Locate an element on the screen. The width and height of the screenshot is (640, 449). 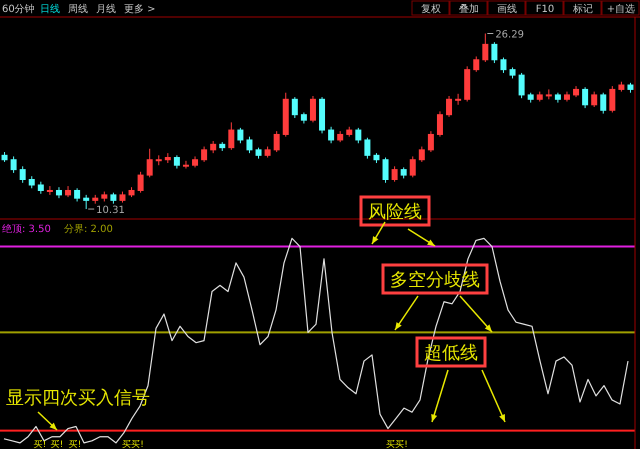
text: 画线 is located at coordinates (507, 9).